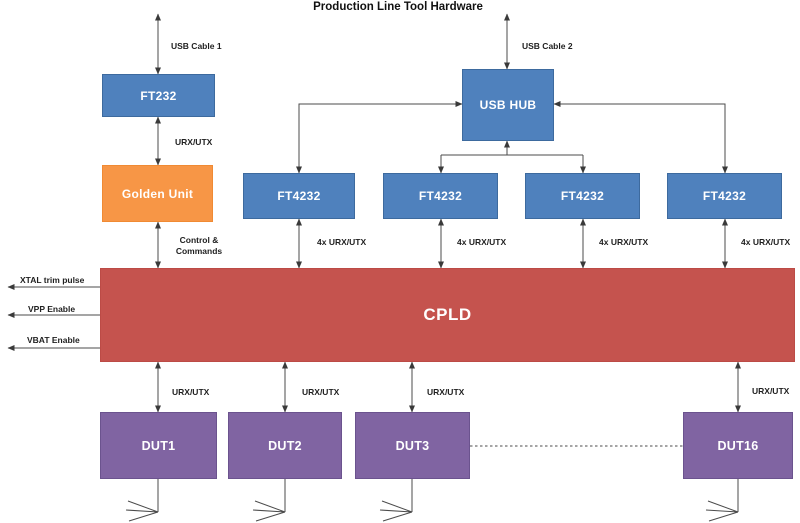 The height and width of the screenshot is (523, 800). What do you see at coordinates (624, 242) in the screenshot?
I see `label-4x-urx-utx-3: 4x URX/UTX` at bounding box center [624, 242].